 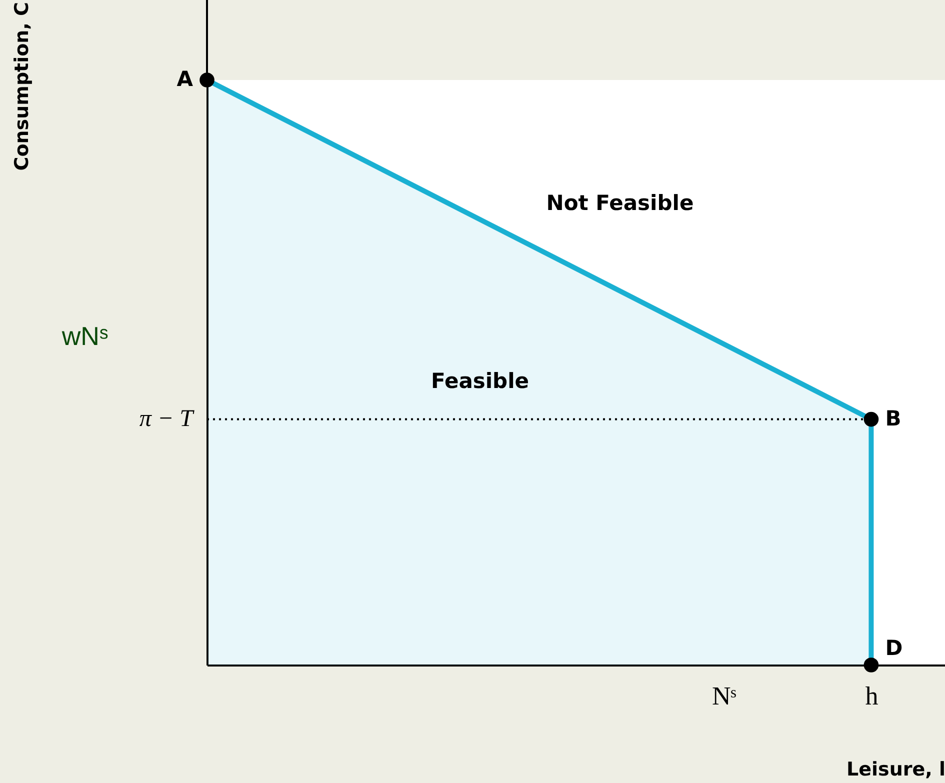 What do you see at coordinates (894, 648) in the screenshot?
I see `annotation: D` at bounding box center [894, 648].